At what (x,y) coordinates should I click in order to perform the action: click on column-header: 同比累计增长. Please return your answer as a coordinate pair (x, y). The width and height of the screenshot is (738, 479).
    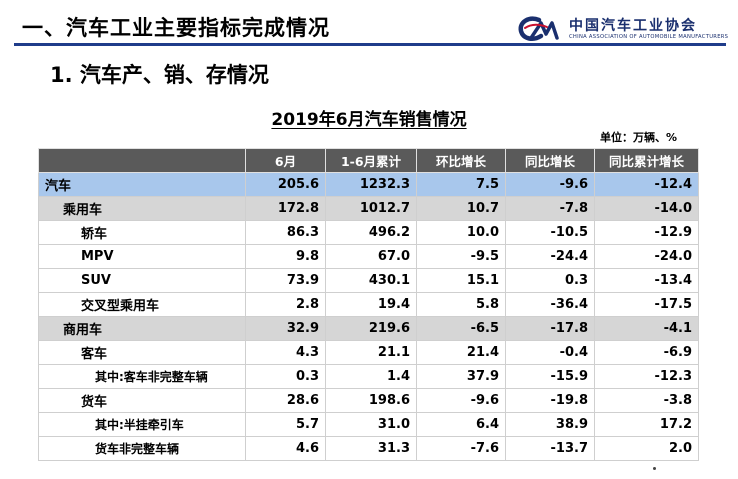
    Looking at the image, I should click on (646, 160).